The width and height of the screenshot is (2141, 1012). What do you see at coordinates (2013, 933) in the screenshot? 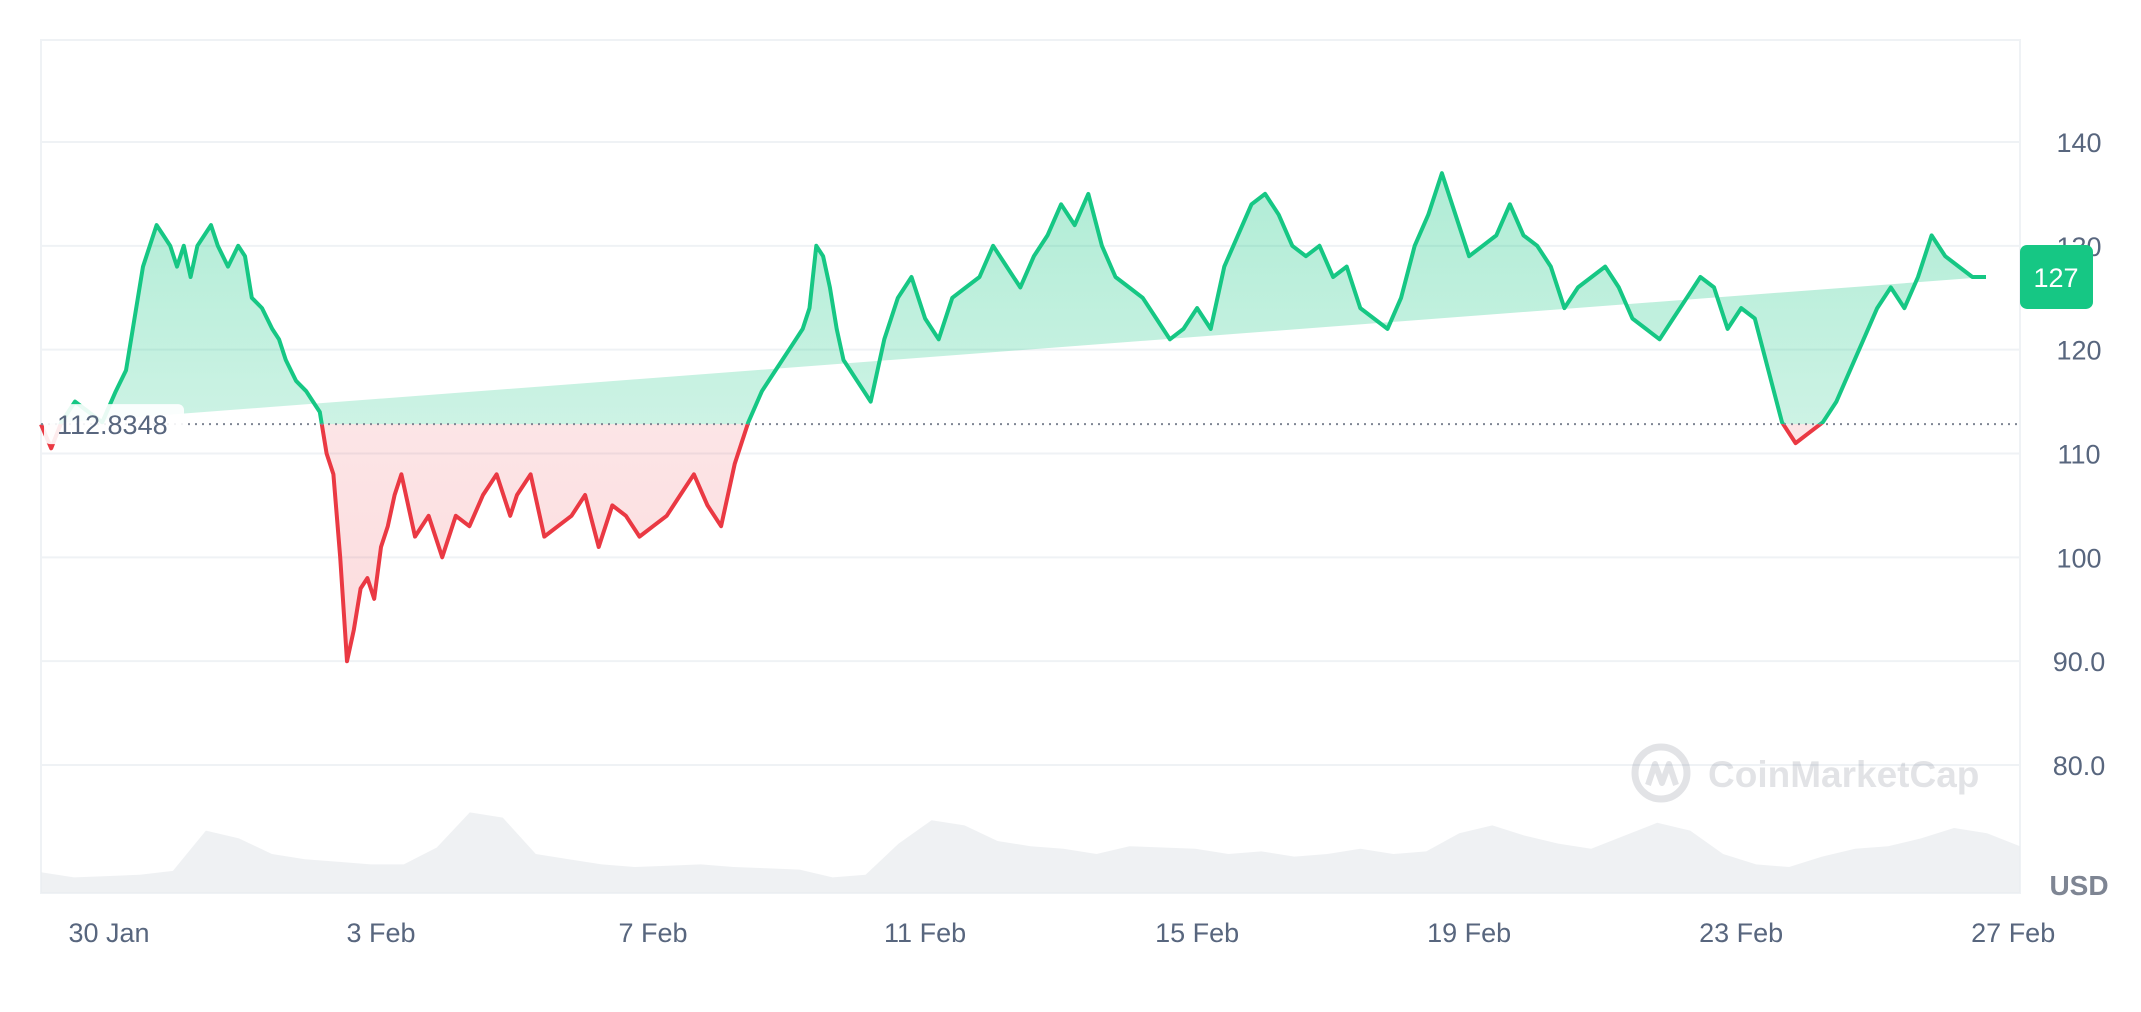
I see `x-tick-label: 27 Feb` at bounding box center [2013, 933].